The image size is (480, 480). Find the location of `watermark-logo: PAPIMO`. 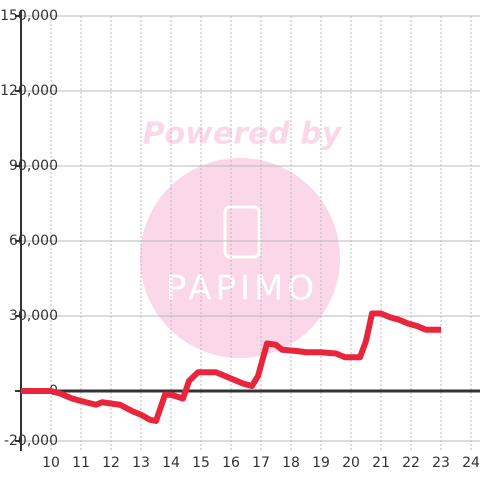

watermark-logo: PAPIMO is located at coordinates (242, 289).